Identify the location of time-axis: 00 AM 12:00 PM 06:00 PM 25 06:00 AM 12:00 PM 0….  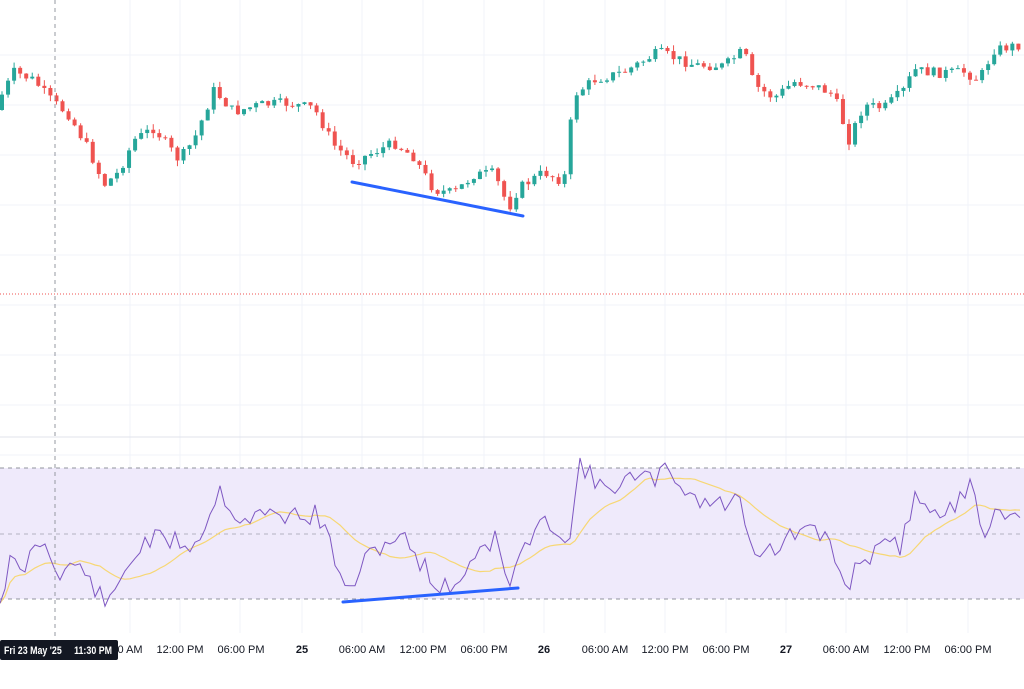
(551, 650).